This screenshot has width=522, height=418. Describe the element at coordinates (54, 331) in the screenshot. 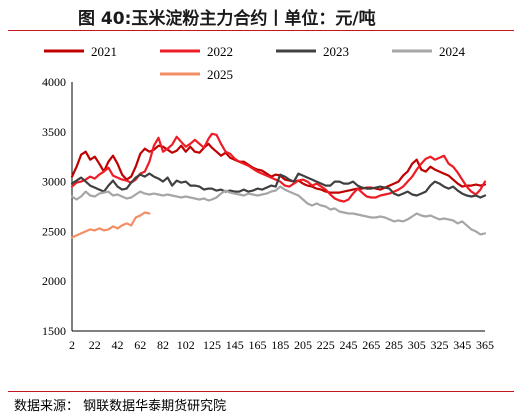

I see `y-tick-label: 1500` at that location.